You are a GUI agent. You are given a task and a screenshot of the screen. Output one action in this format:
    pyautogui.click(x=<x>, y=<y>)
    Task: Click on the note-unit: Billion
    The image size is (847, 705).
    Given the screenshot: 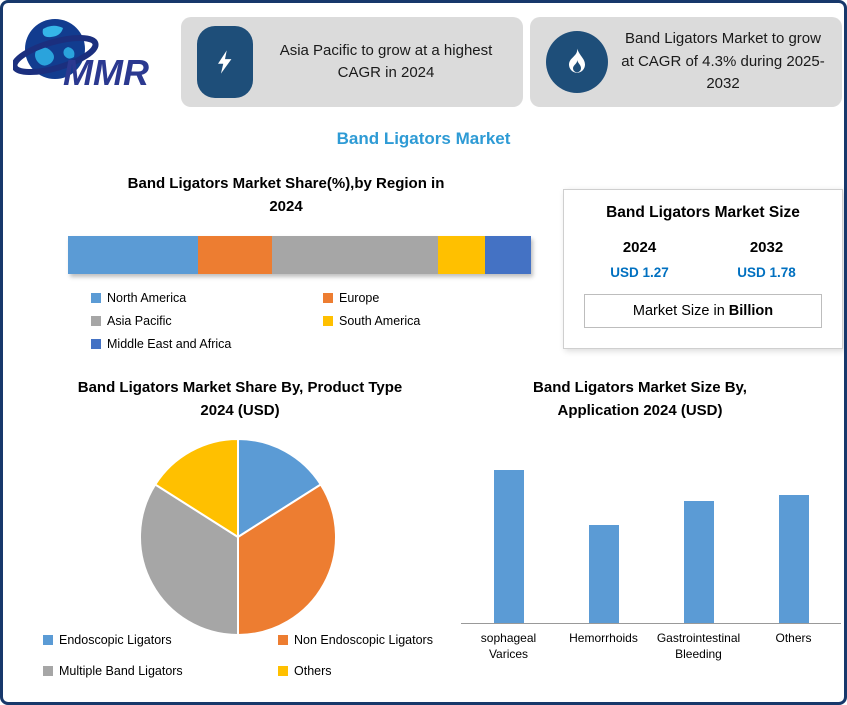 What is the action you would take?
    pyautogui.click(x=751, y=311)
    